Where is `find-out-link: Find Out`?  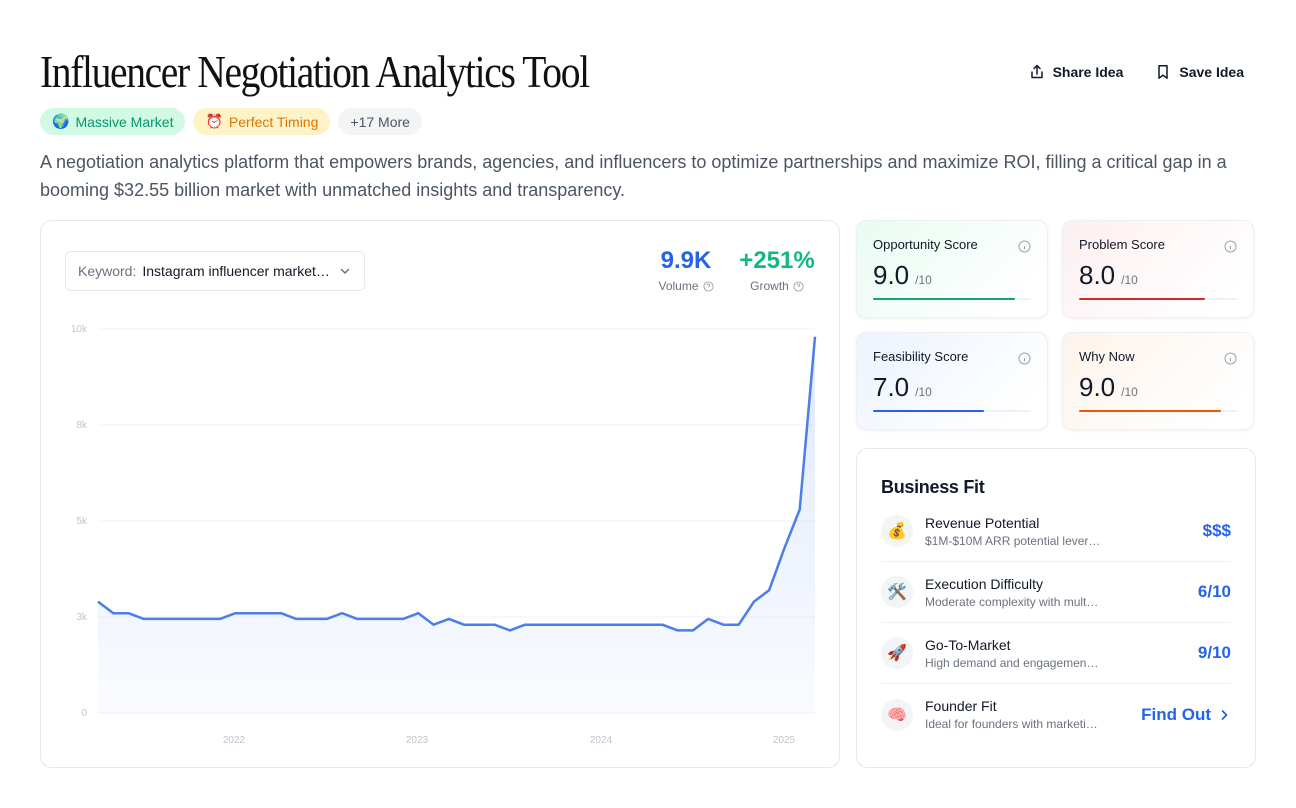 find-out-link: Find Out is located at coordinates (1186, 715).